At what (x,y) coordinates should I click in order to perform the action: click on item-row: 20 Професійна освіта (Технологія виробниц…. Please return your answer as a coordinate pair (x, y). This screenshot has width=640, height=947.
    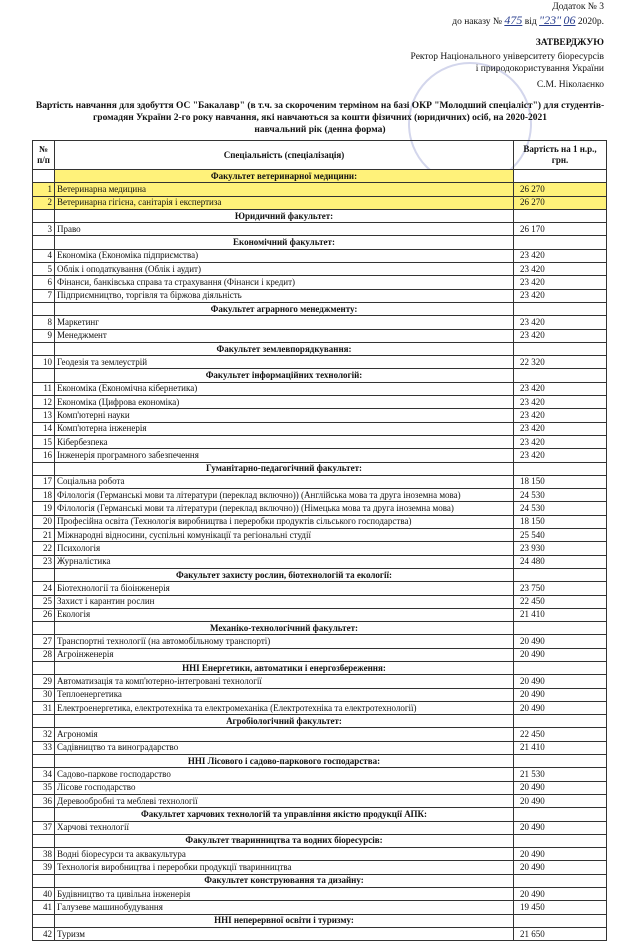
    Looking at the image, I should click on (319, 522).